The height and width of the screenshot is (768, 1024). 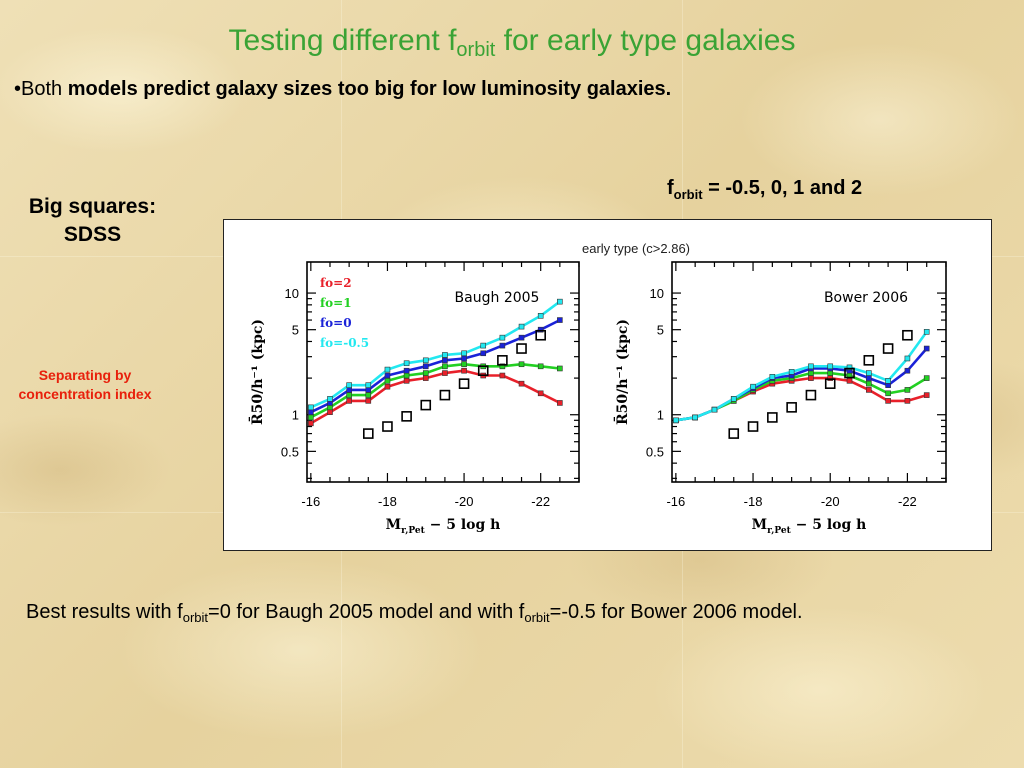 I want to click on conclusion-part1: Best results with f, so click(x=104, y=612).